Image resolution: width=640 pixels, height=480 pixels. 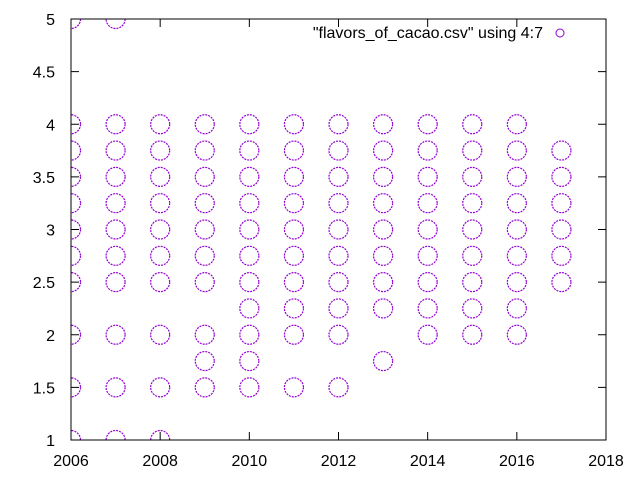 What do you see at coordinates (517, 461) in the screenshot?
I see `x-tick-label: 2016` at bounding box center [517, 461].